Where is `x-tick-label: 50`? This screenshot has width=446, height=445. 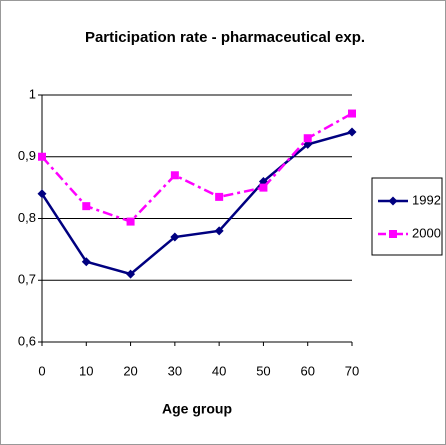 x-tick-label: 50 is located at coordinates (263, 370).